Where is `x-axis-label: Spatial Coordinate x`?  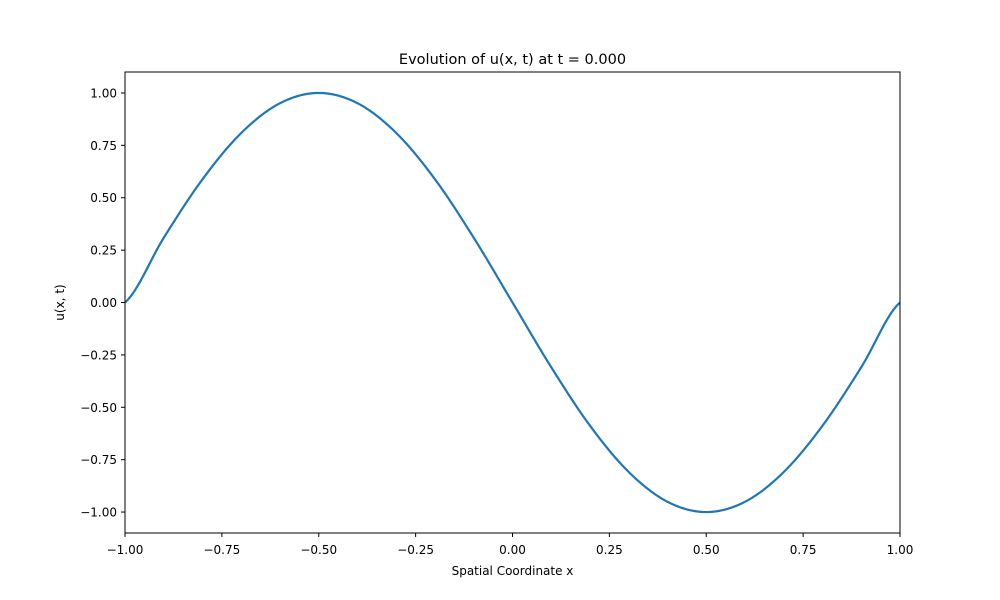
x-axis-label: Spatial Coordinate x is located at coordinates (513, 571).